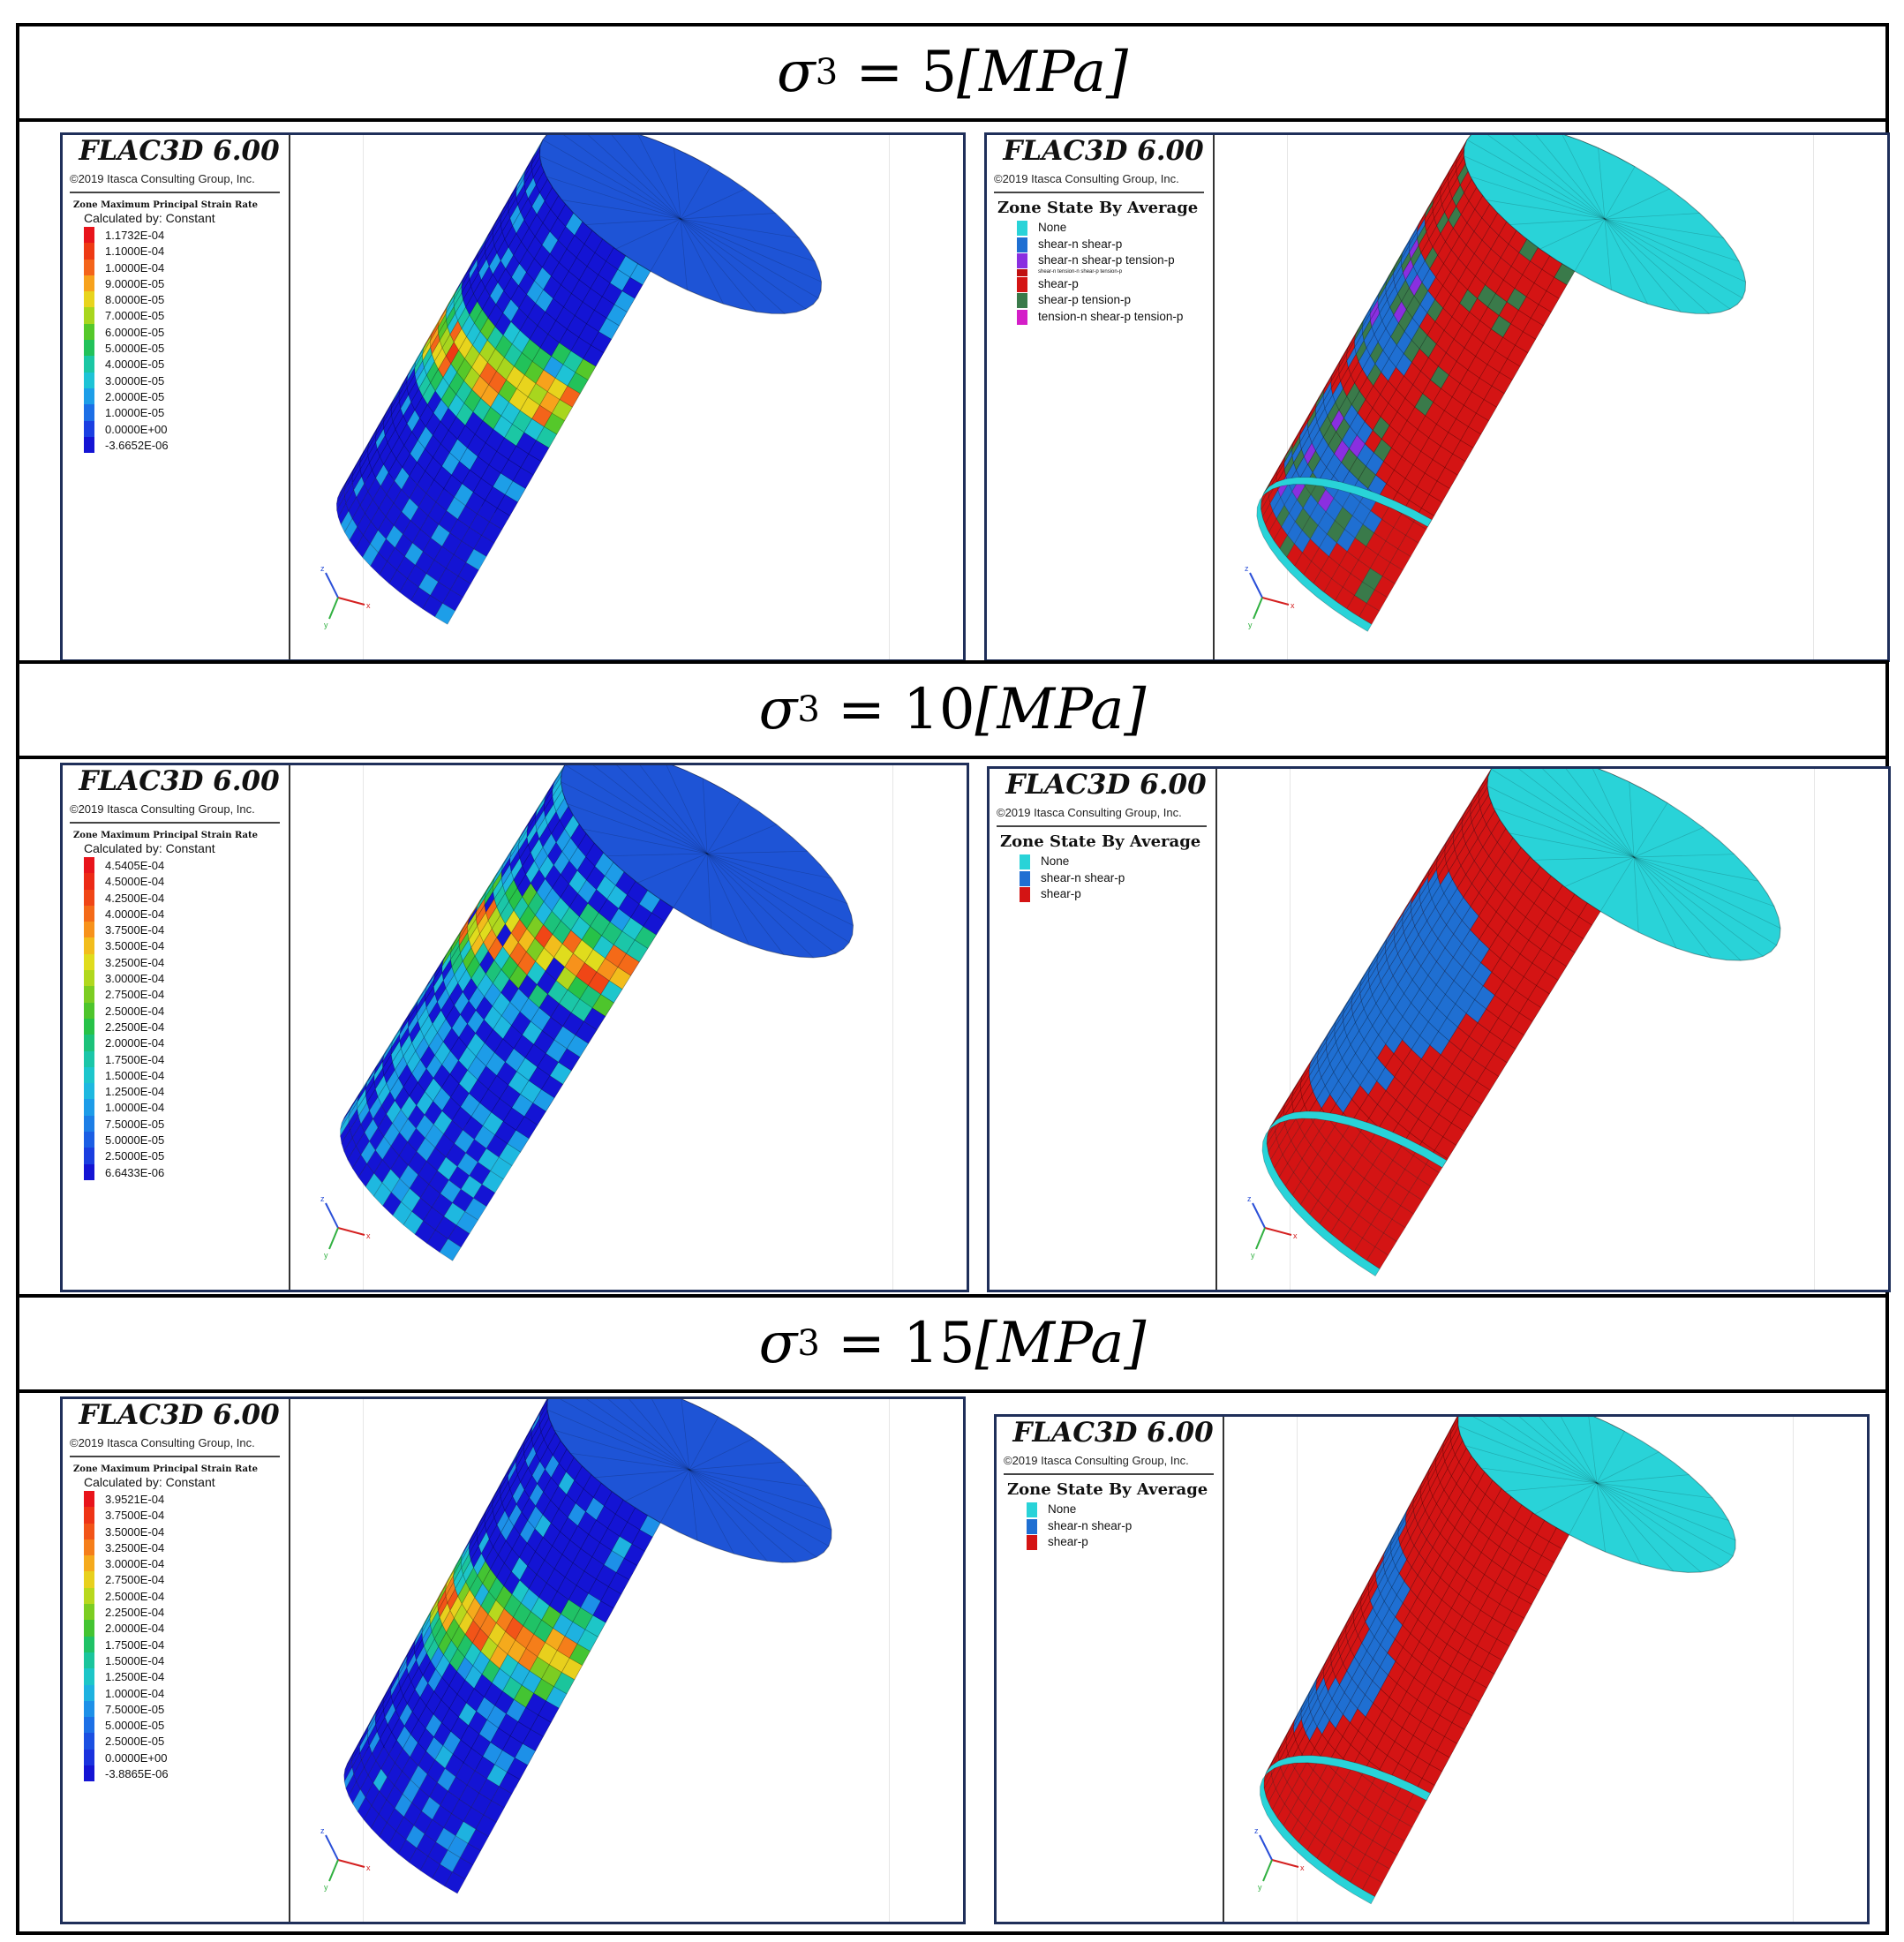 The width and height of the screenshot is (1904, 1942). I want to click on scale-label: 6.0000E-05, so click(135, 332).